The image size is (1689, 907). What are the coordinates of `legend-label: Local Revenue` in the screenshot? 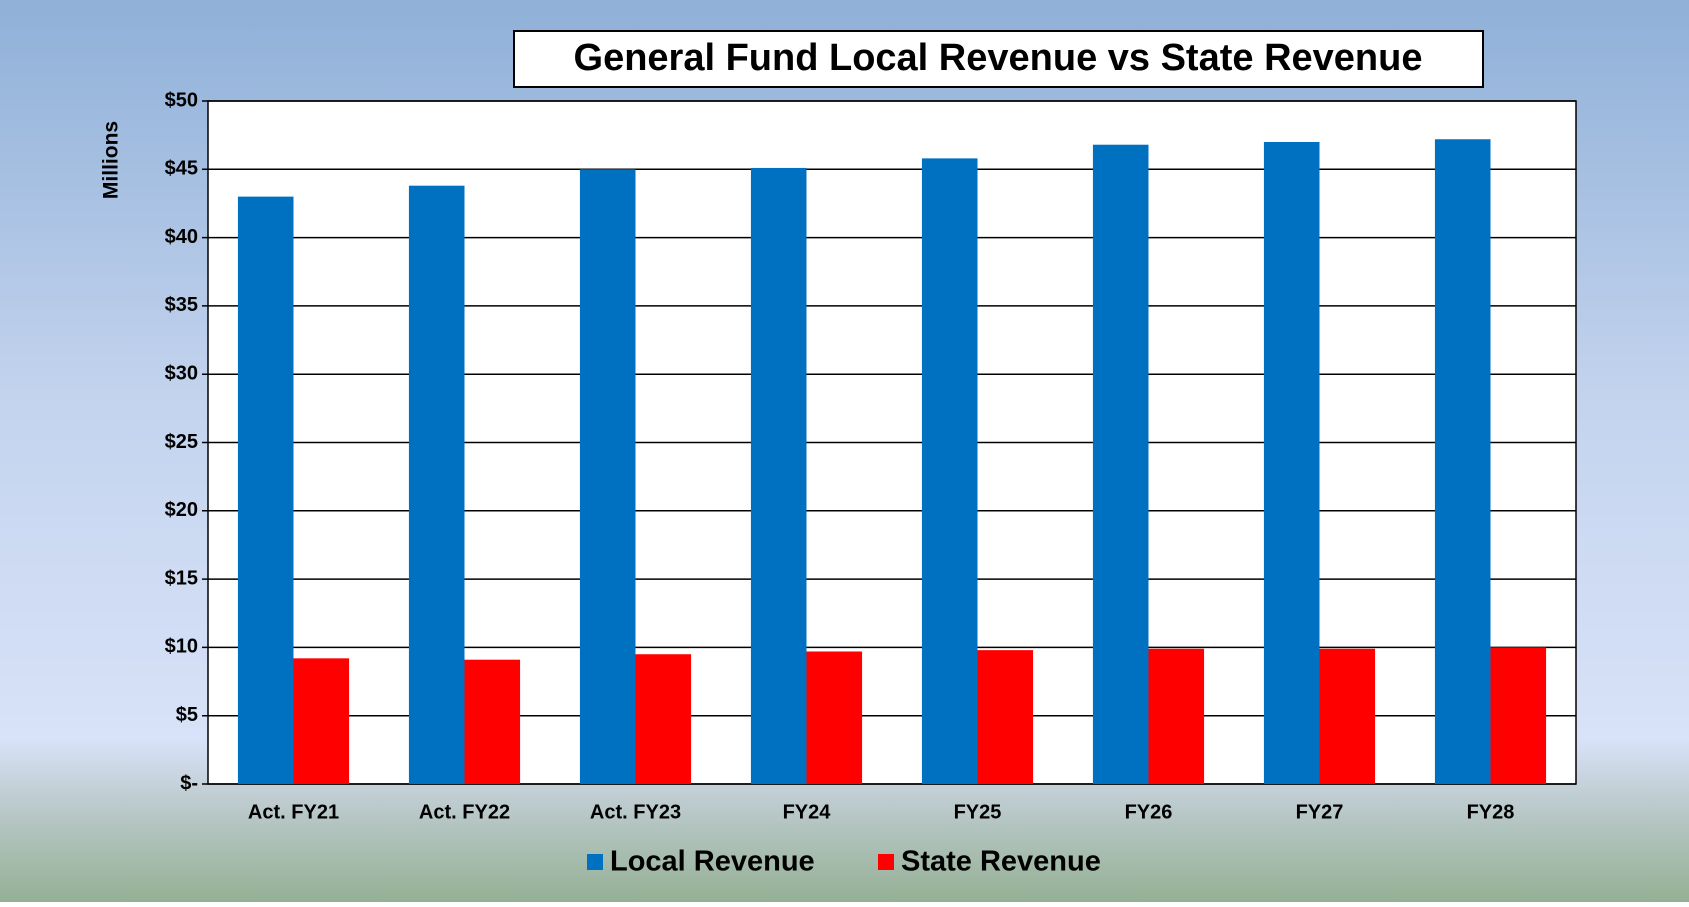 It's located at (712, 862).